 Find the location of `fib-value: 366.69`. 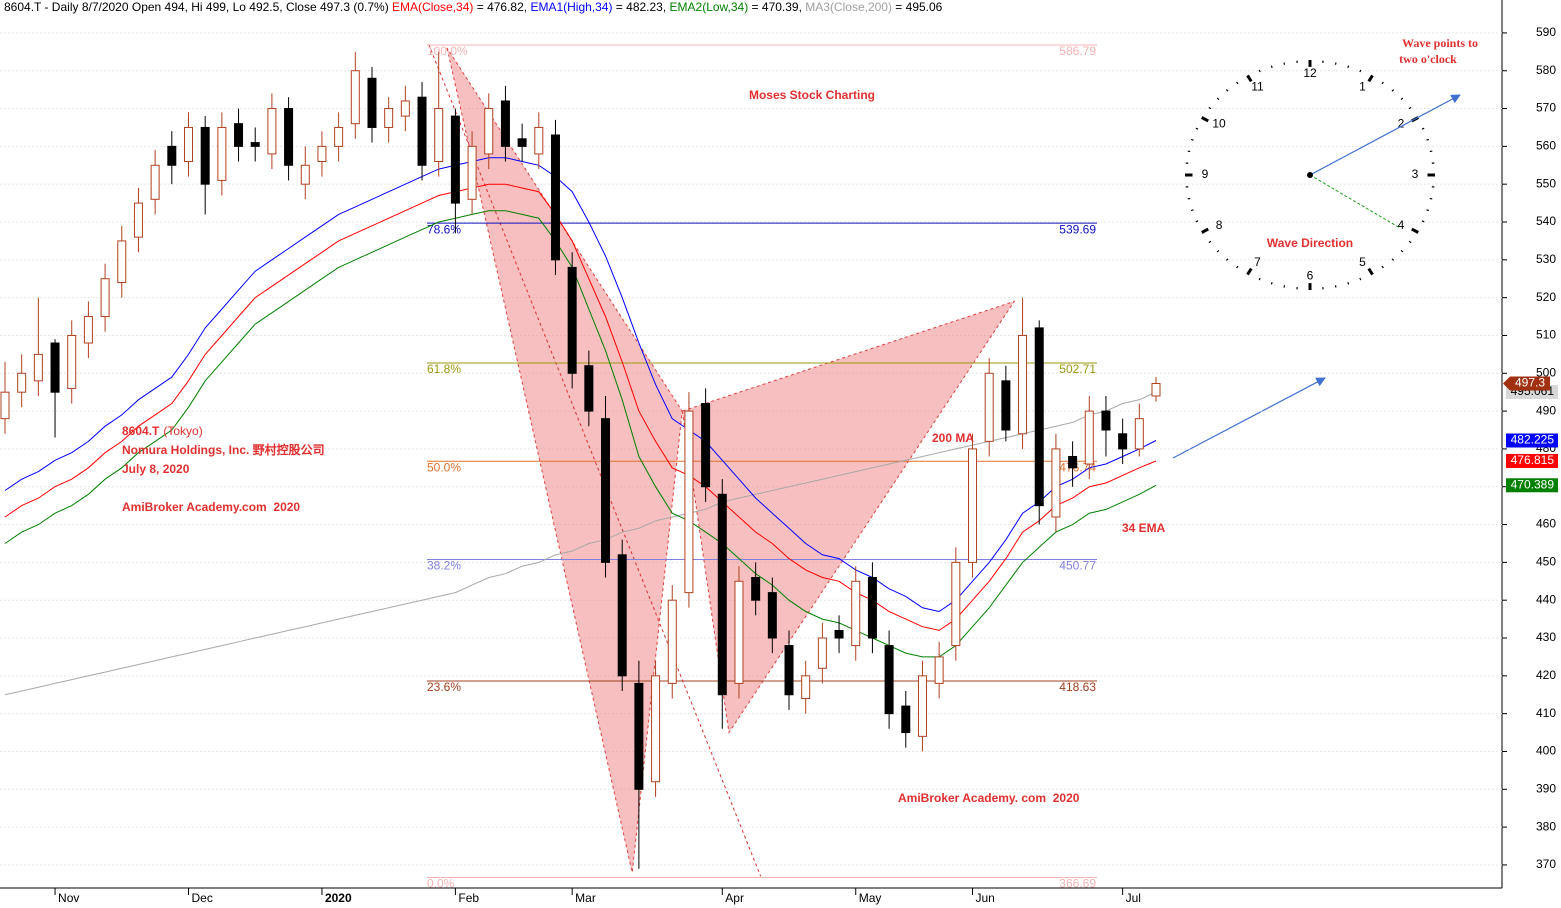

fib-value: 366.69 is located at coordinates (1077, 884).